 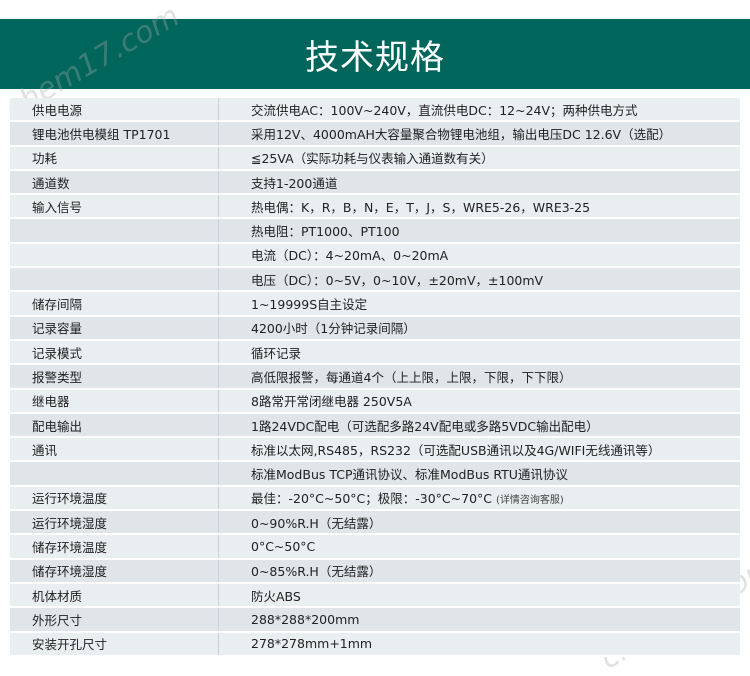 What do you see at coordinates (114, 620) in the screenshot?
I see `spec-label: 外形尺寸` at bounding box center [114, 620].